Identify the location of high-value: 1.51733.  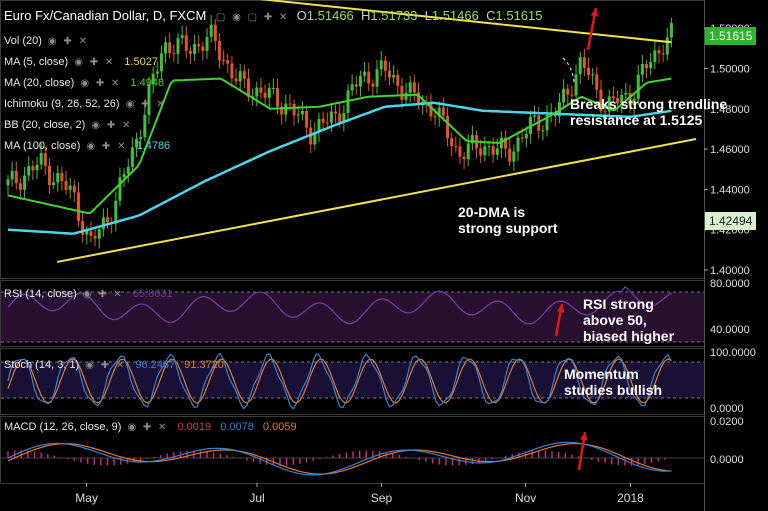
(394, 15).